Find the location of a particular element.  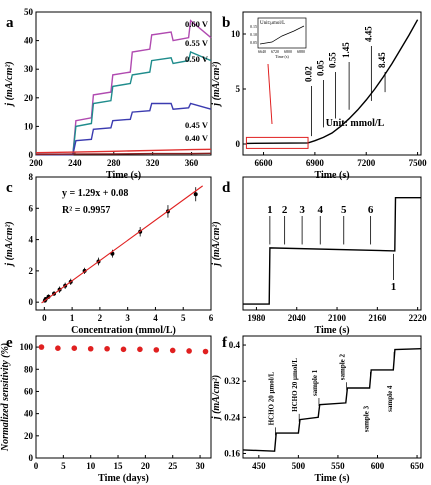

series-label: 0.40 V is located at coordinates (197, 138).